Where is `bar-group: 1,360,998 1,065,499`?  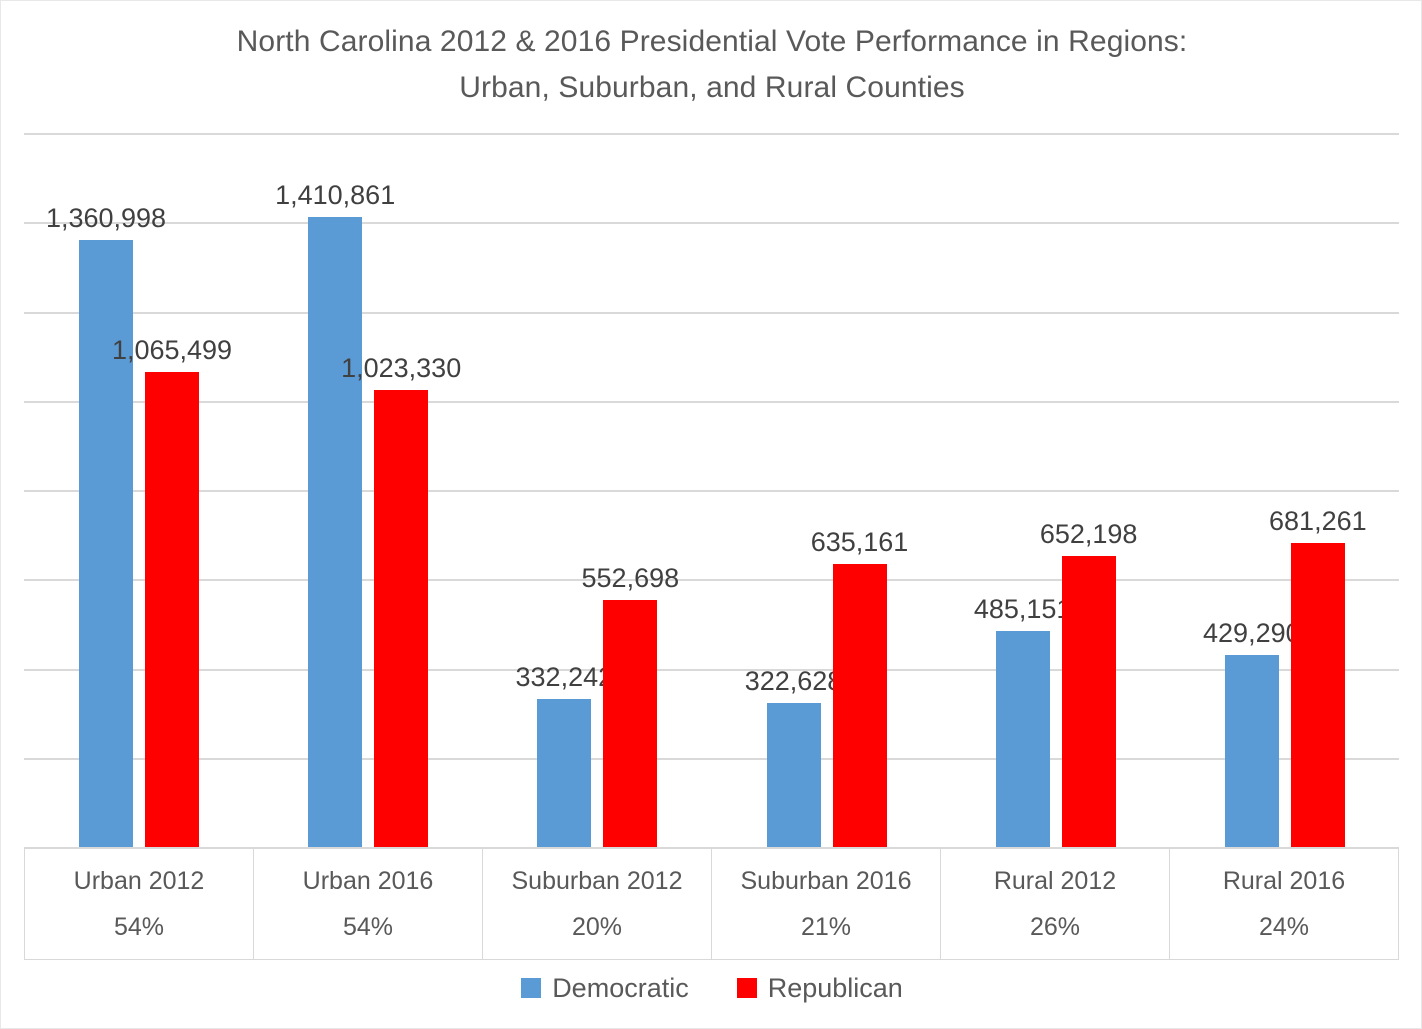
bar-group: 1,360,998 1,065,499 is located at coordinates (138, 490).